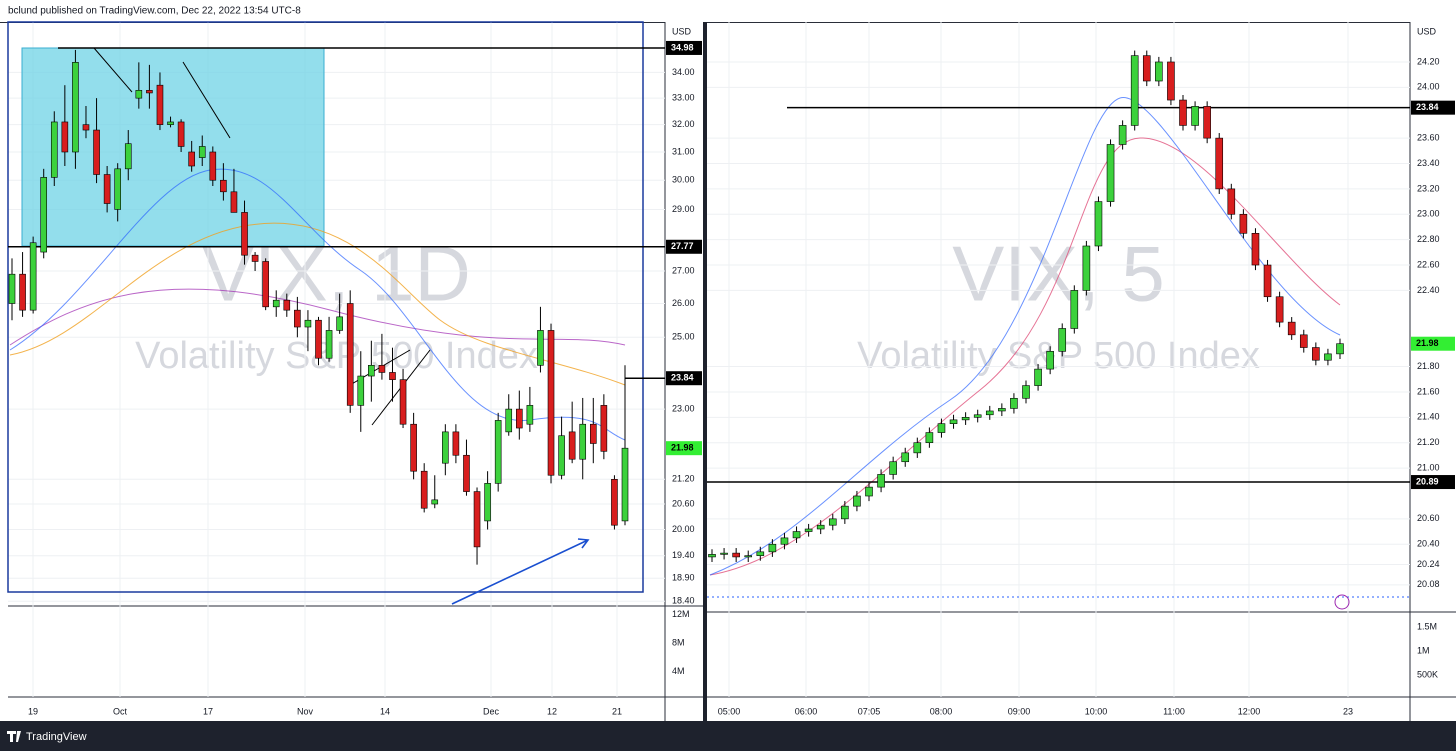  Describe the element at coordinates (1428, 467) in the screenshot. I see `y-tick-label: 21.00` at that location.